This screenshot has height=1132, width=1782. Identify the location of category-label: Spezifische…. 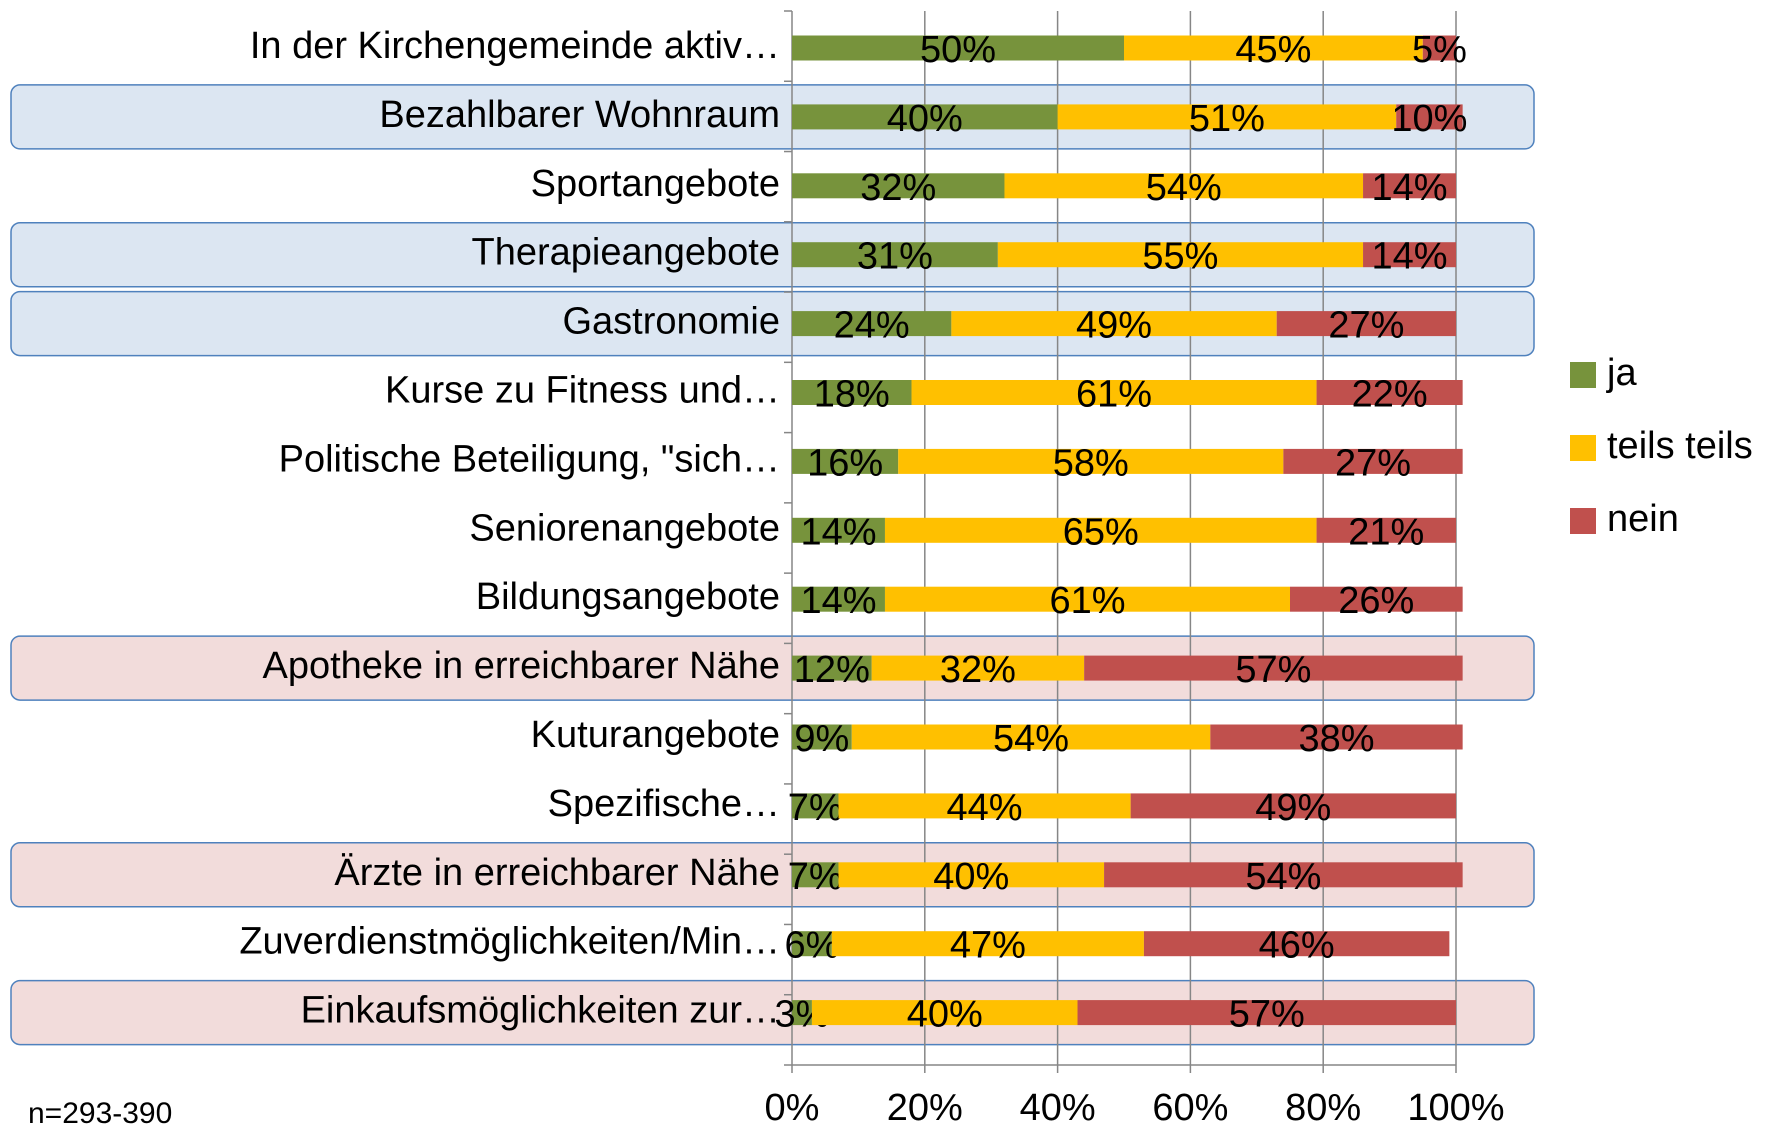
(664, 804).